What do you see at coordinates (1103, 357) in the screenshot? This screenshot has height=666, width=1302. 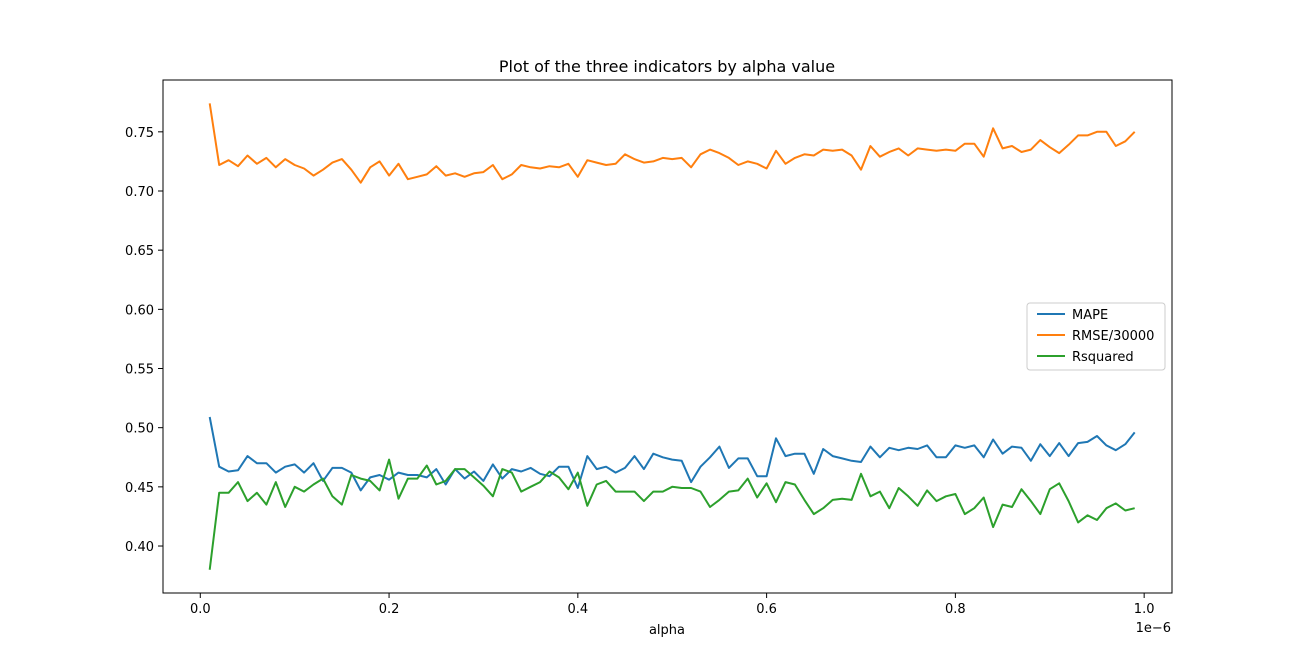 I see `legend-label-rsquared: Rsquared` at bounding box center [1103, 357].